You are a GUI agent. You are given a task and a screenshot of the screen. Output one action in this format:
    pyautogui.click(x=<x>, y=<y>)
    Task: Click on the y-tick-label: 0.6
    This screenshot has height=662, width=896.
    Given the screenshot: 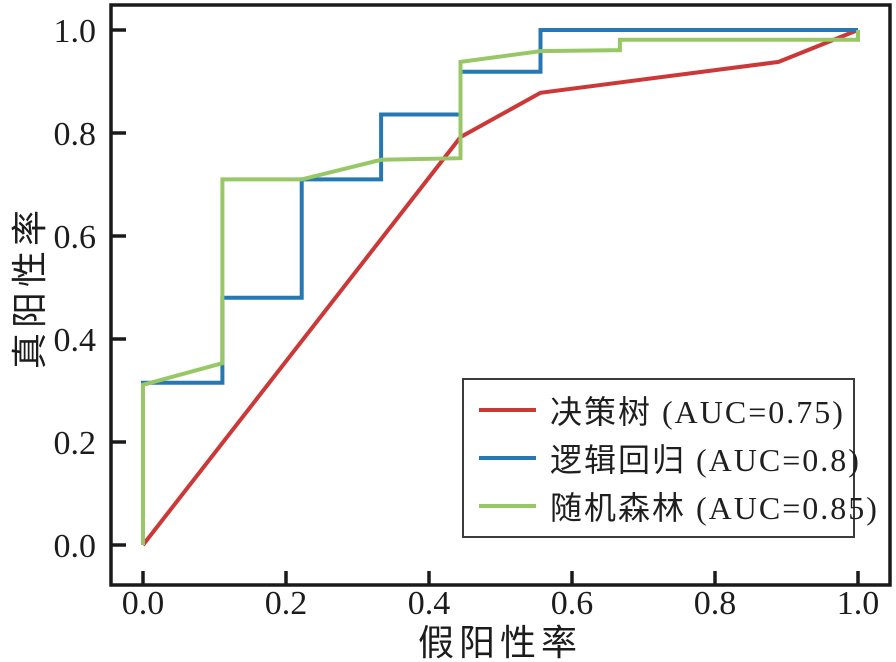 What is the action you would take?
    pyautogui.click(x=75, y=237)
    